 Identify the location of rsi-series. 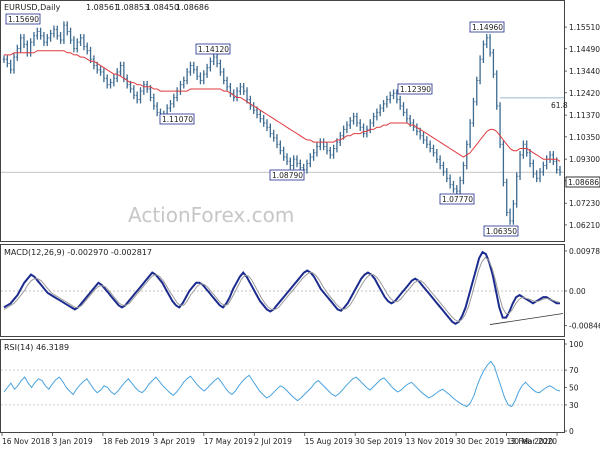
(282, 384).